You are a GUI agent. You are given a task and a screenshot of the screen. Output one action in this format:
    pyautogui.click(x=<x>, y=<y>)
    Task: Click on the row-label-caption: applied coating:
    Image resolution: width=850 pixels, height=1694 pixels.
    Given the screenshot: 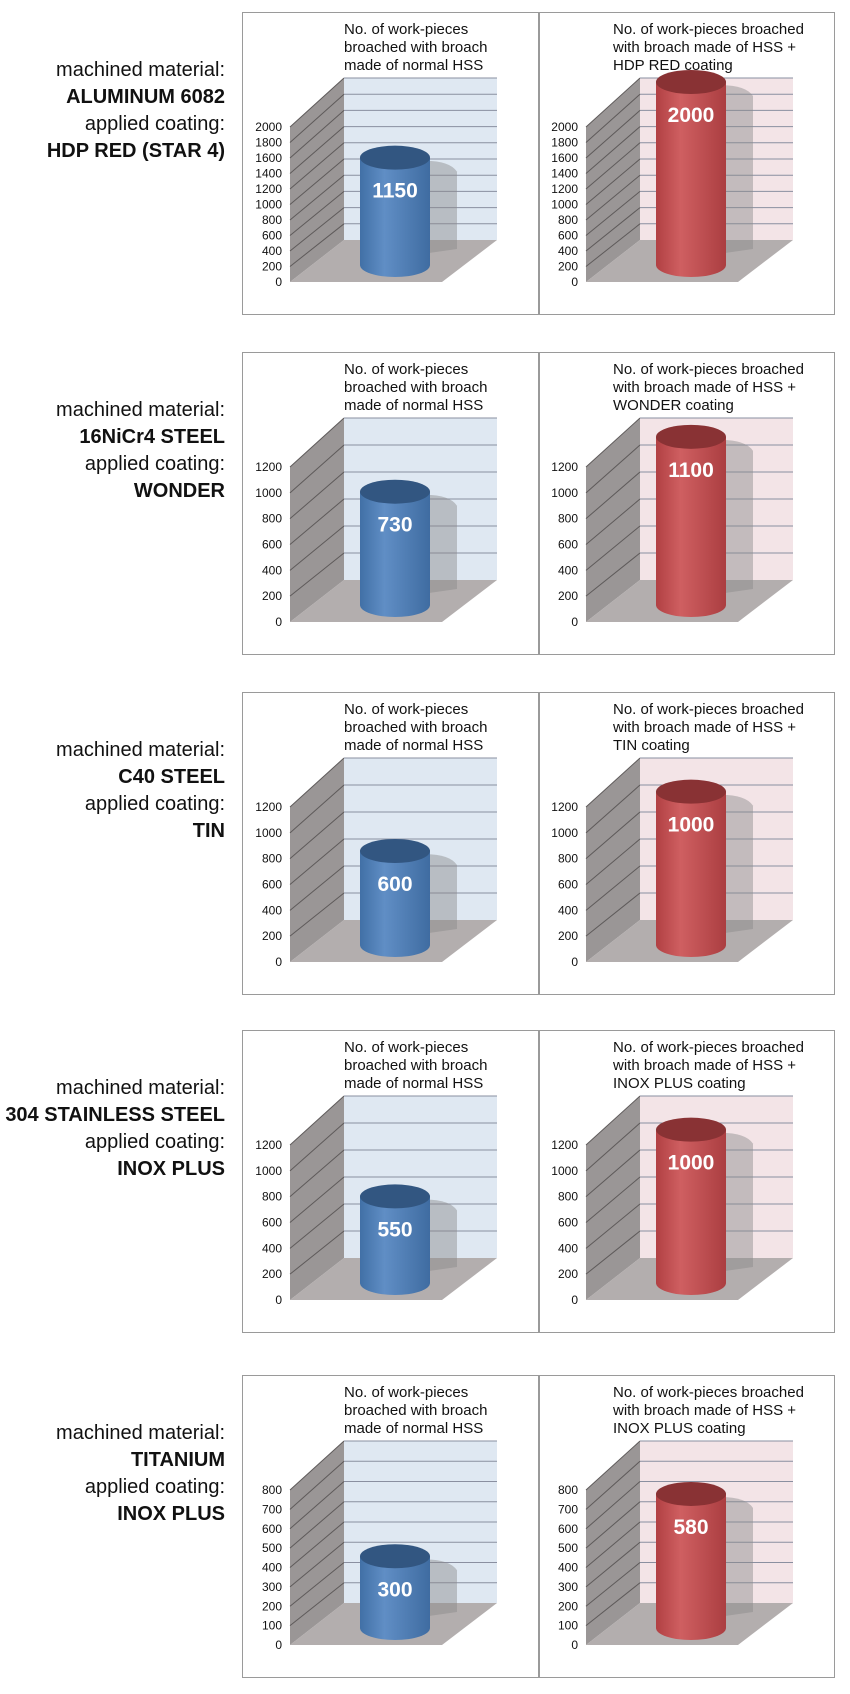 What is the action you would take?
    pyautogui.click(x=154, y=804)
    